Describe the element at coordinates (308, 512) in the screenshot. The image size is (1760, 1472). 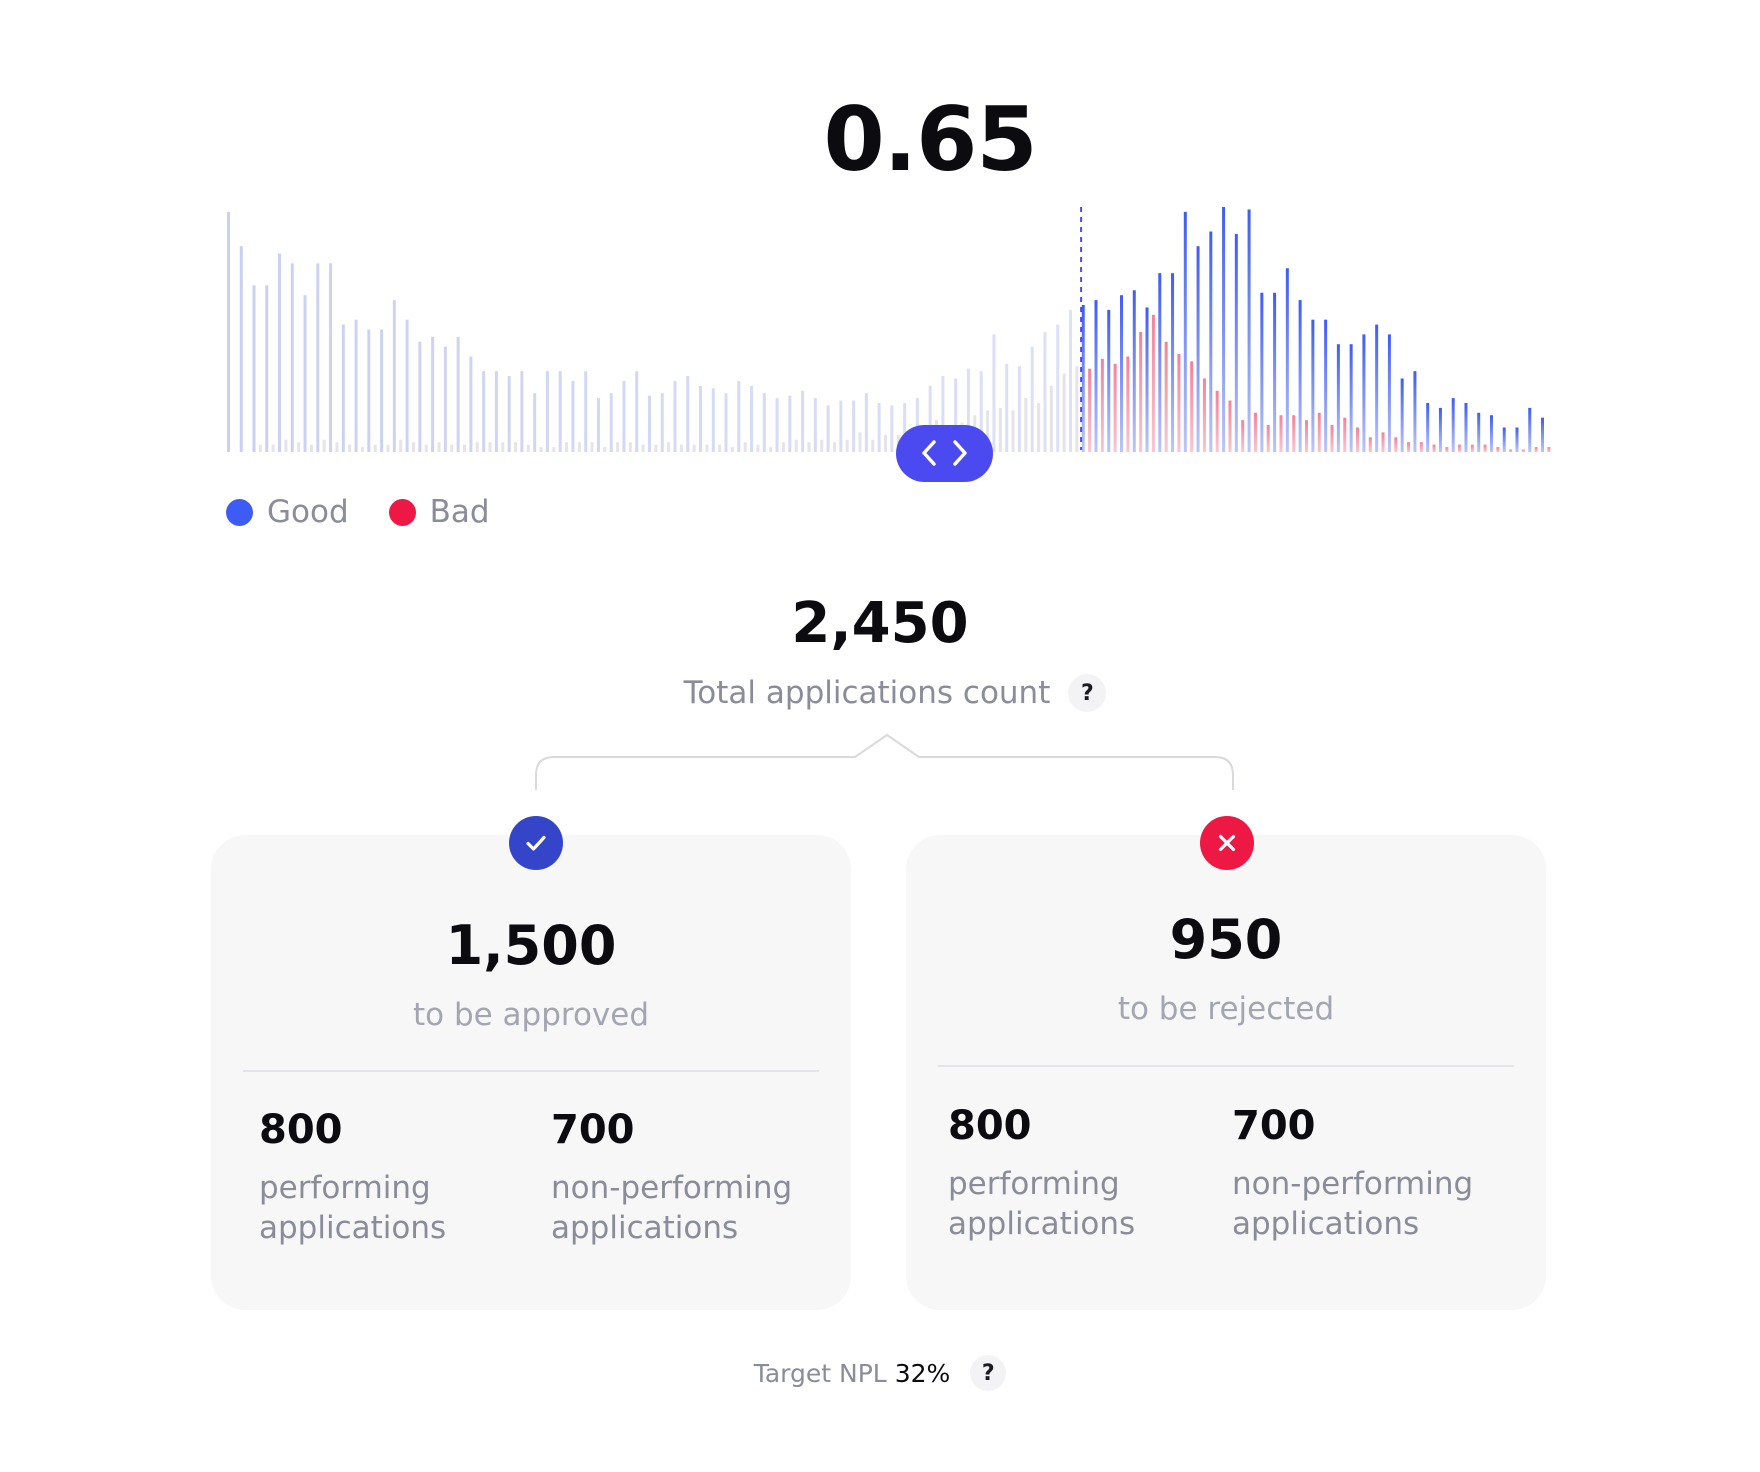
I see `legend-label-good: Good` at that location.